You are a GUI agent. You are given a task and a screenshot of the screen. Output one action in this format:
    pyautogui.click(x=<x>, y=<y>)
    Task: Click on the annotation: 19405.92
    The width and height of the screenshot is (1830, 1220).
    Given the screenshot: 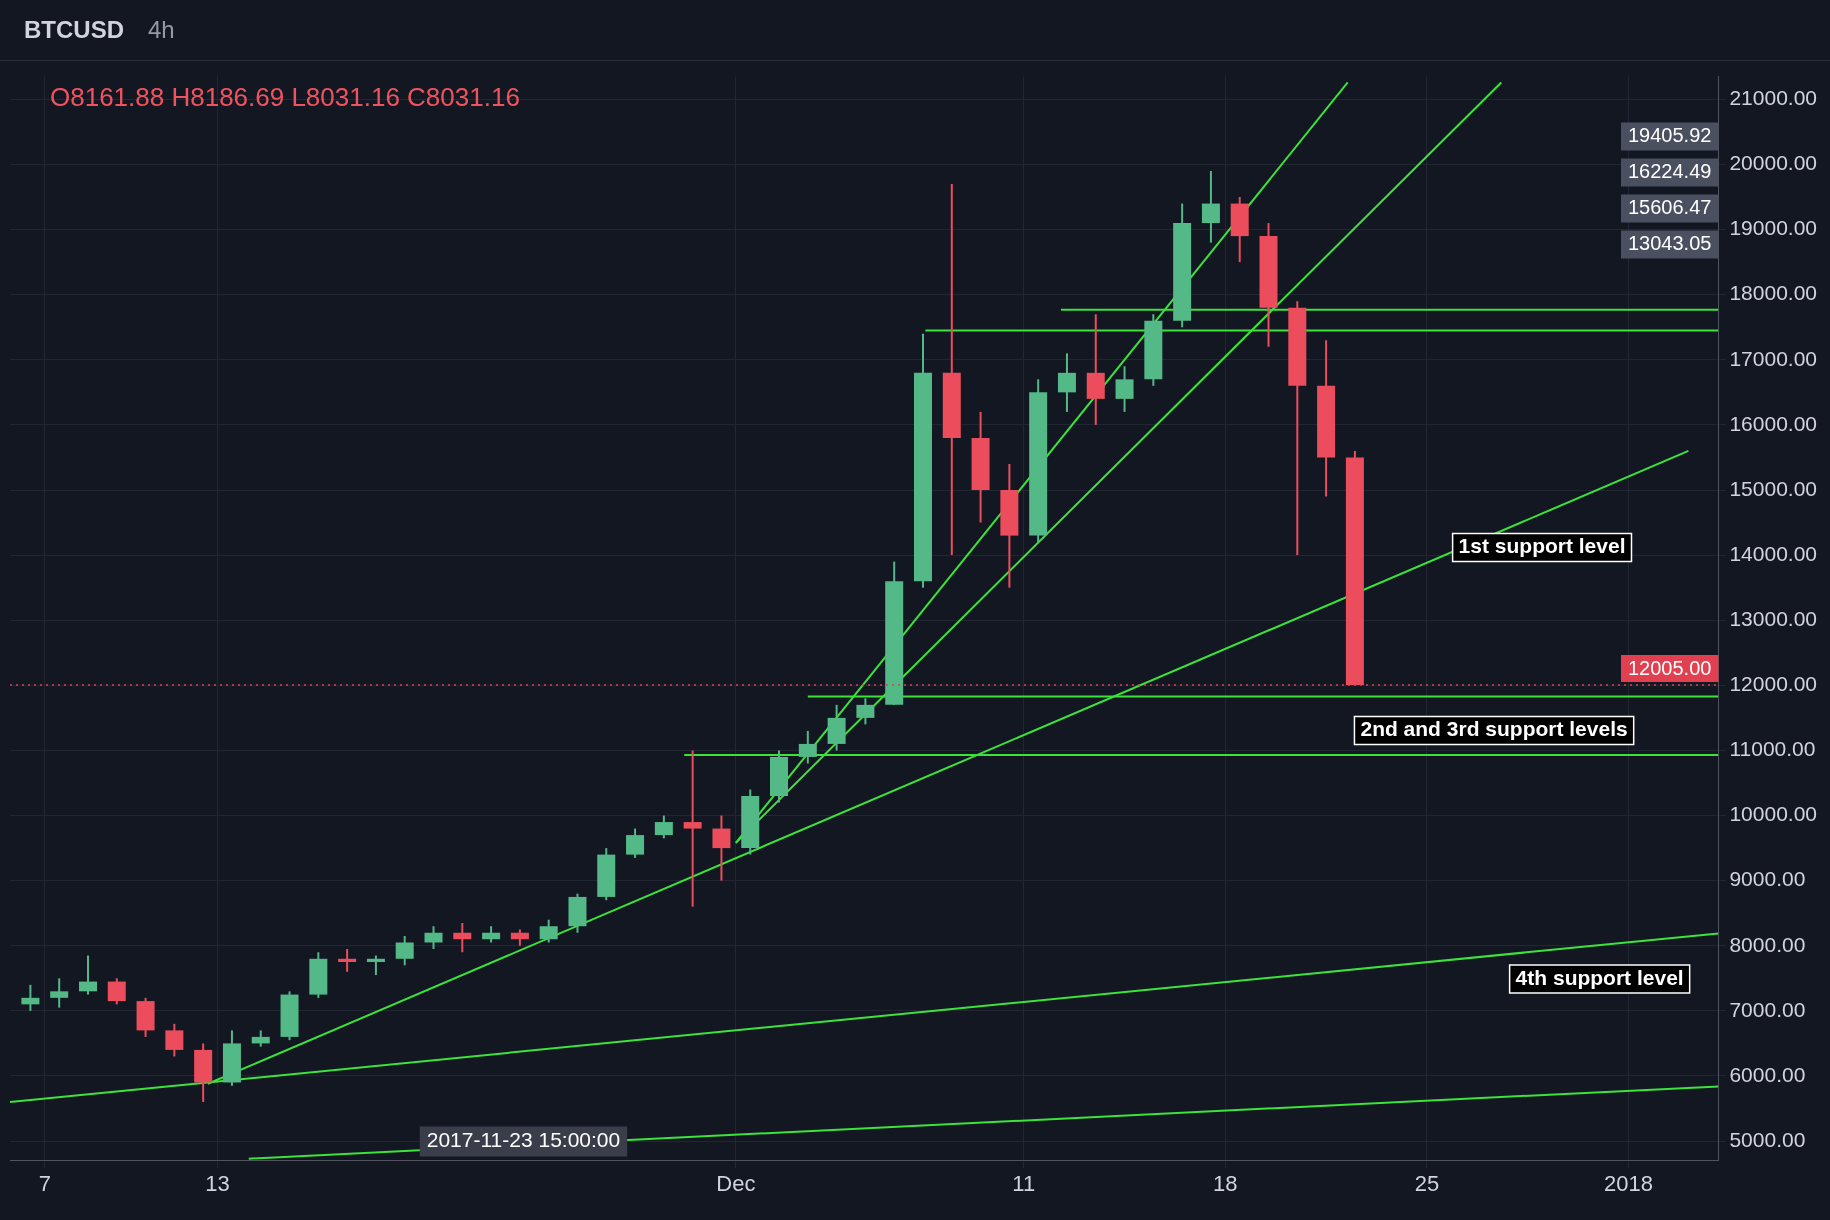 What is the action you would take?
    pyautogui.click(x=1669, y=135)
    